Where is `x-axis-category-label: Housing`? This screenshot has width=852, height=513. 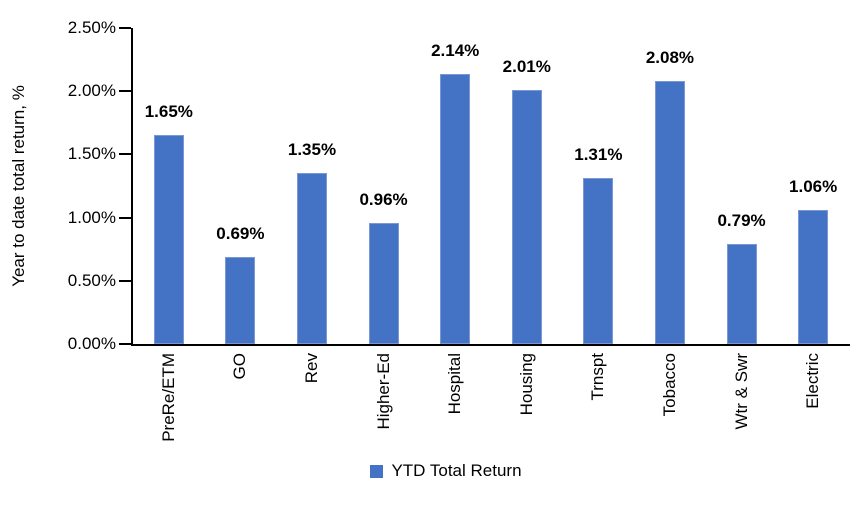
x-axis-category-label: Housing is located at coordinates (526, 384).